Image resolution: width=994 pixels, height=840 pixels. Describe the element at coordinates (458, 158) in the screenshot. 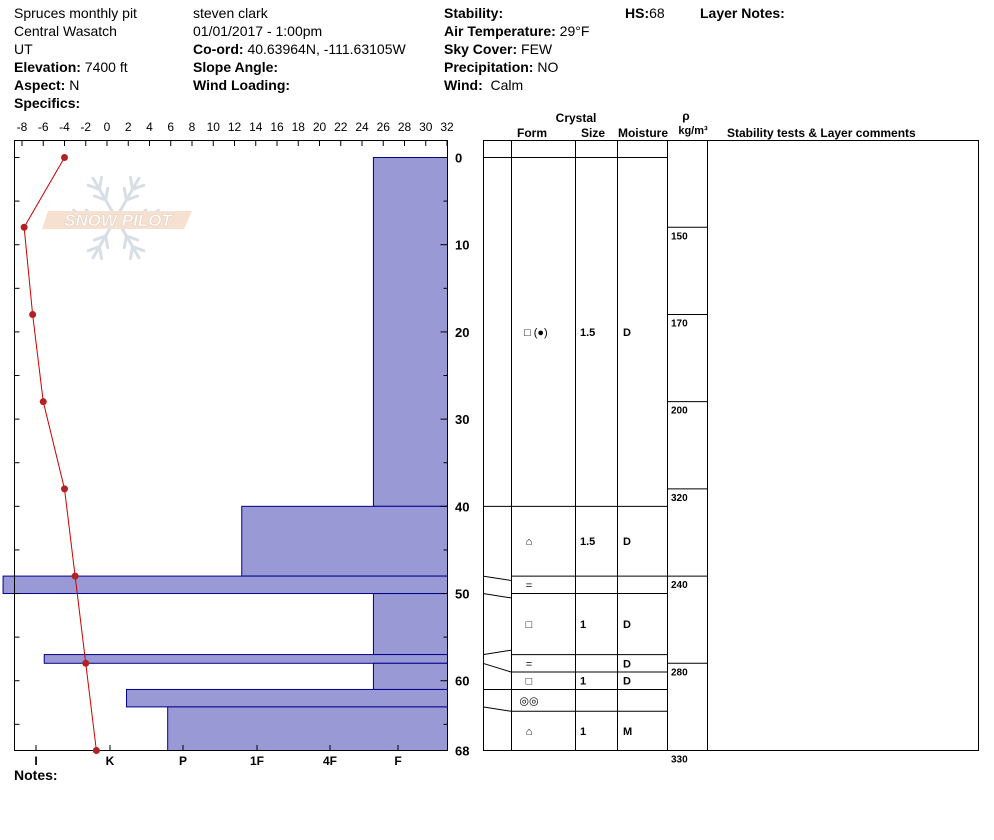

I see `depth-tick-label: 0` at that location.